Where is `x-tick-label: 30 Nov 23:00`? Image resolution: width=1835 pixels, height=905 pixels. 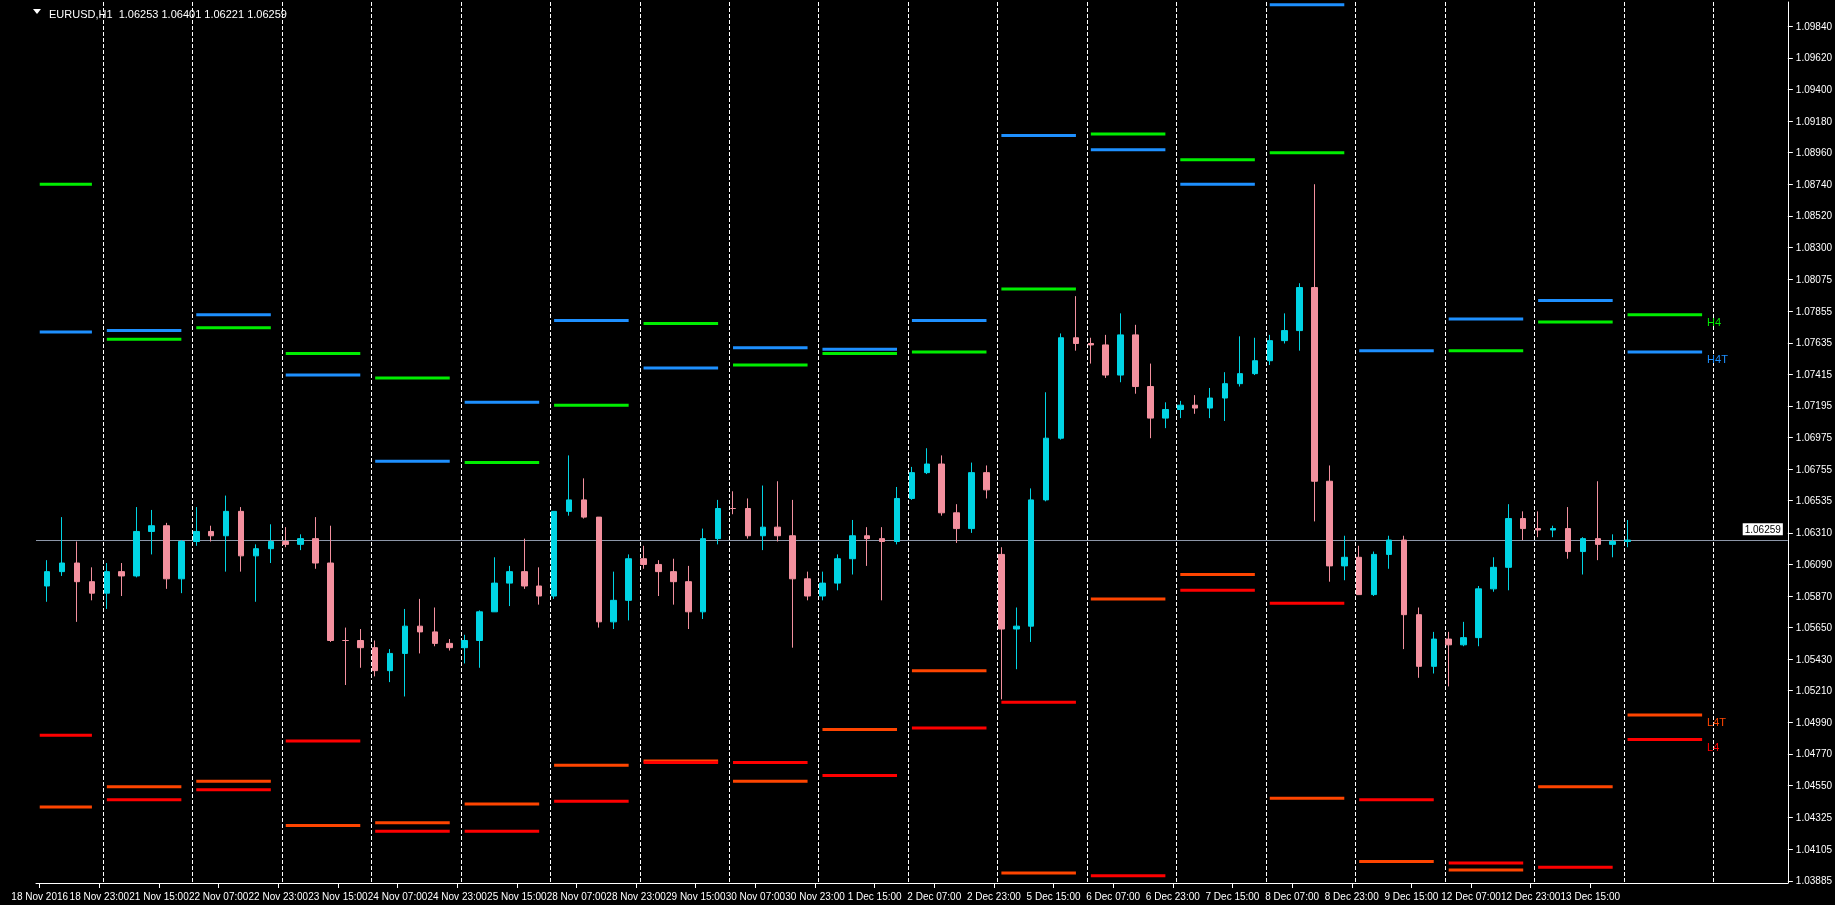 x-tick-label: 30 Nov 23:00 is located at coordinates (815, 896).